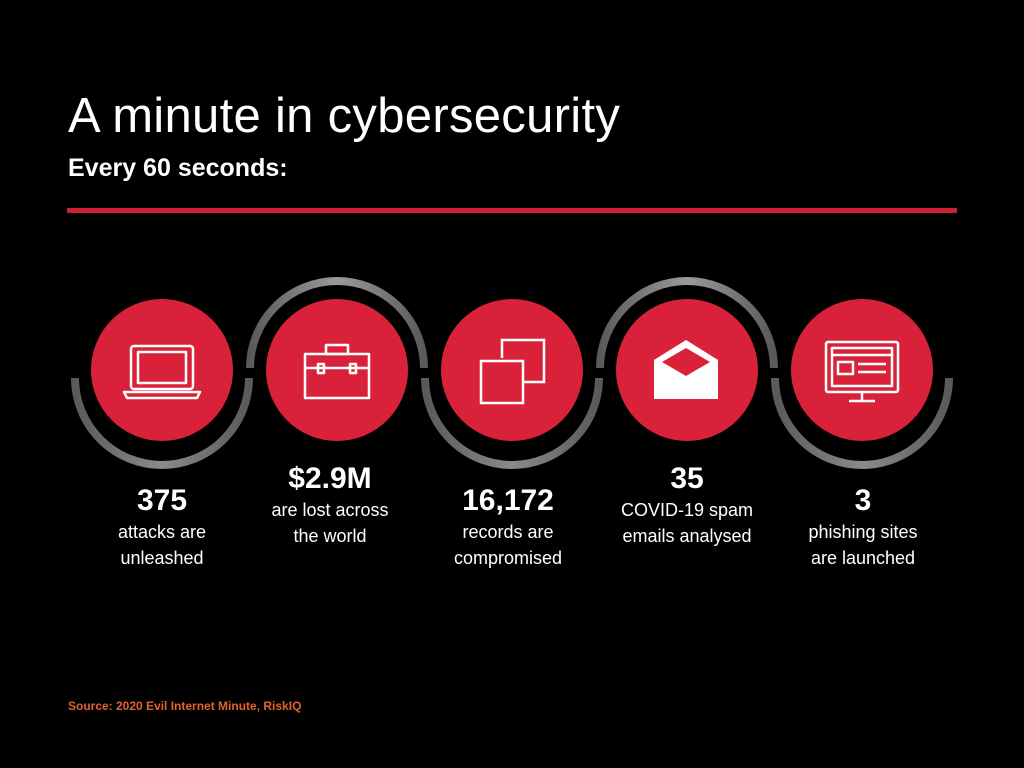 The height and width of the screenshot is (768, 1024). I want to click on stat-spam-emails: 35 COVID-19 spam emails analysed, so click(687, 505).